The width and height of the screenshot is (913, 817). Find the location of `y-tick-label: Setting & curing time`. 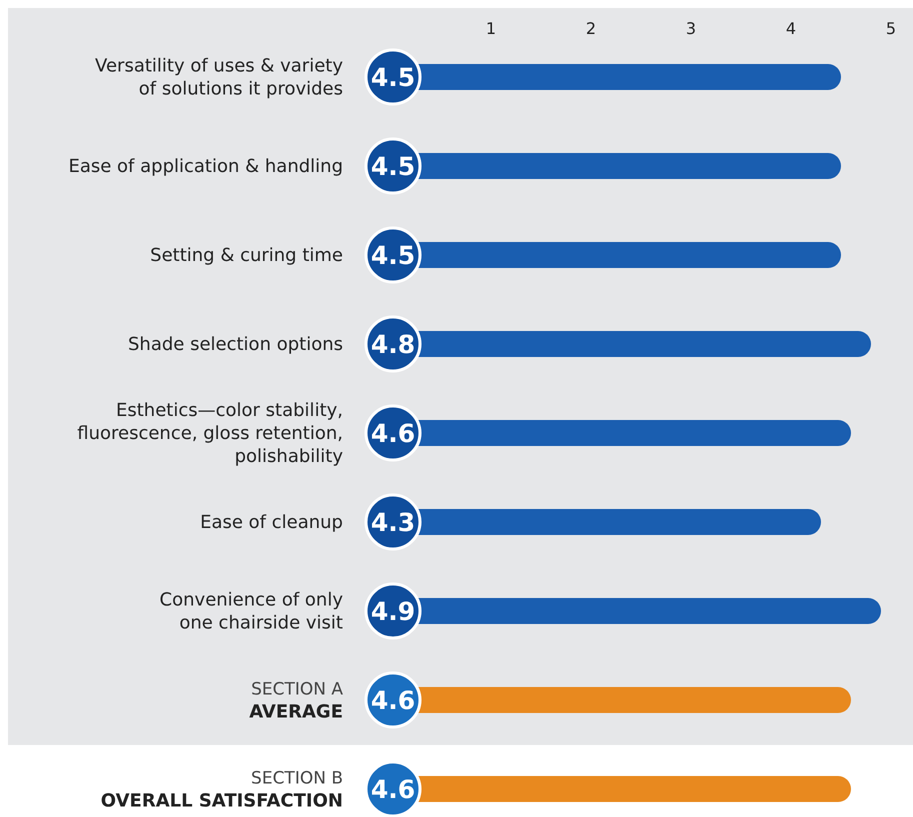

y-tick-label: Setting & curing time is located at coordinates (246, 255).